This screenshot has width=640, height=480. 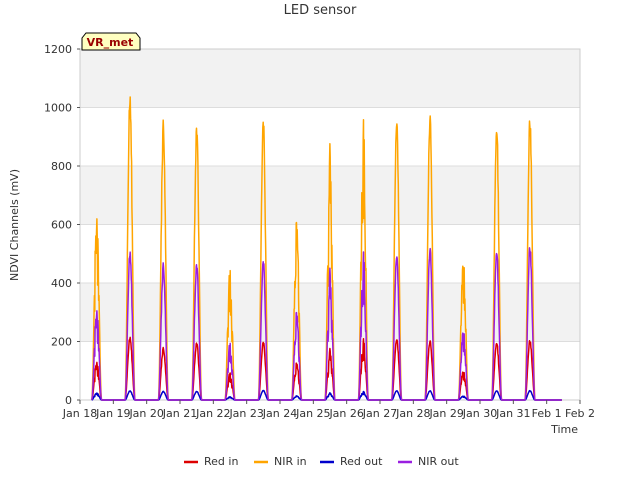 I want to click on y-tick-label-200: 200, so click(x=61, y=342).